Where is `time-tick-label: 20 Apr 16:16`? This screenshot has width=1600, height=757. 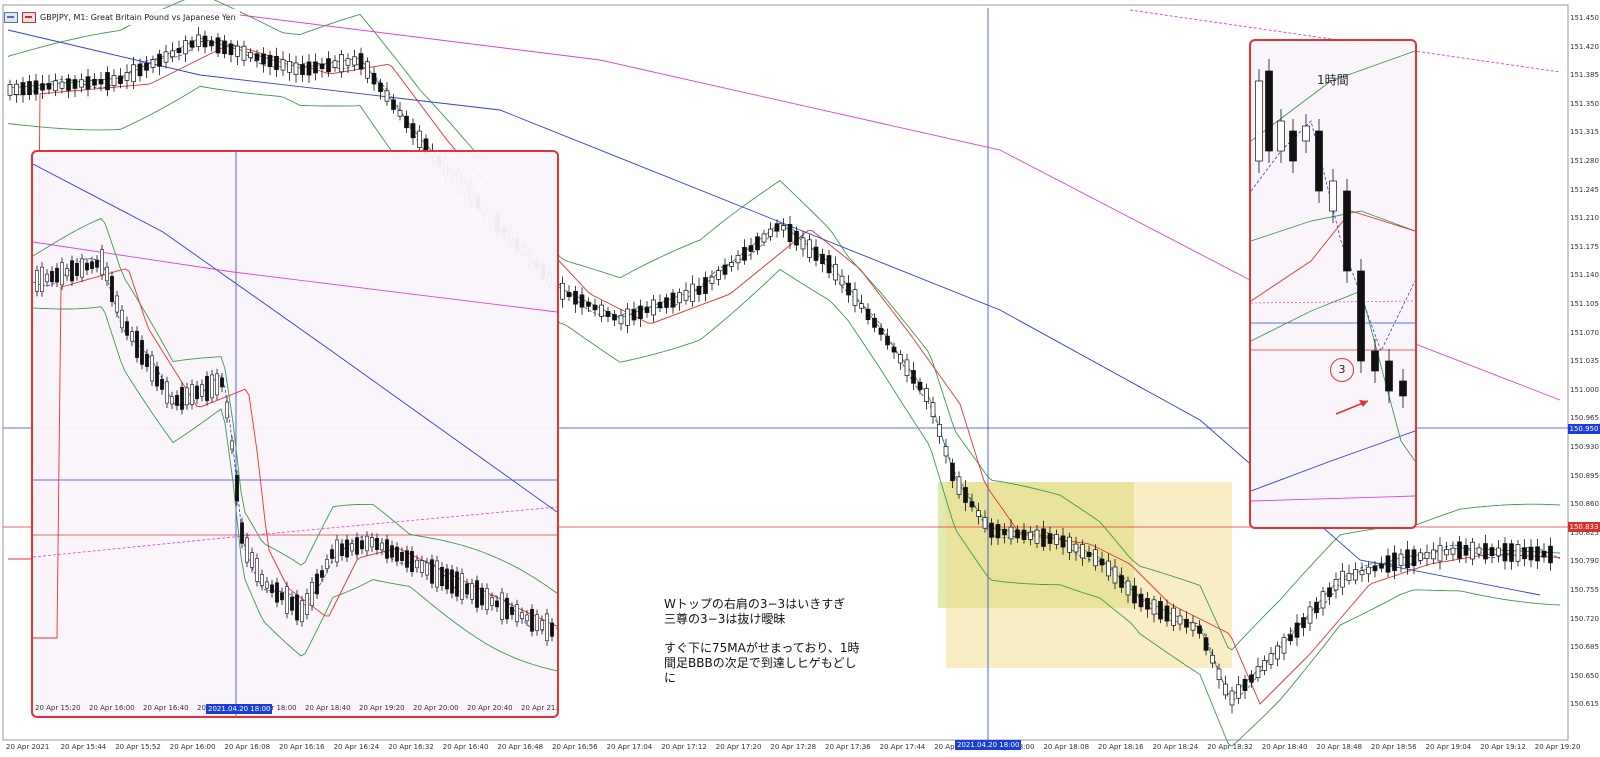 time-tick-label: 20 Apr 16:16 is located at coordinates (302, 747).